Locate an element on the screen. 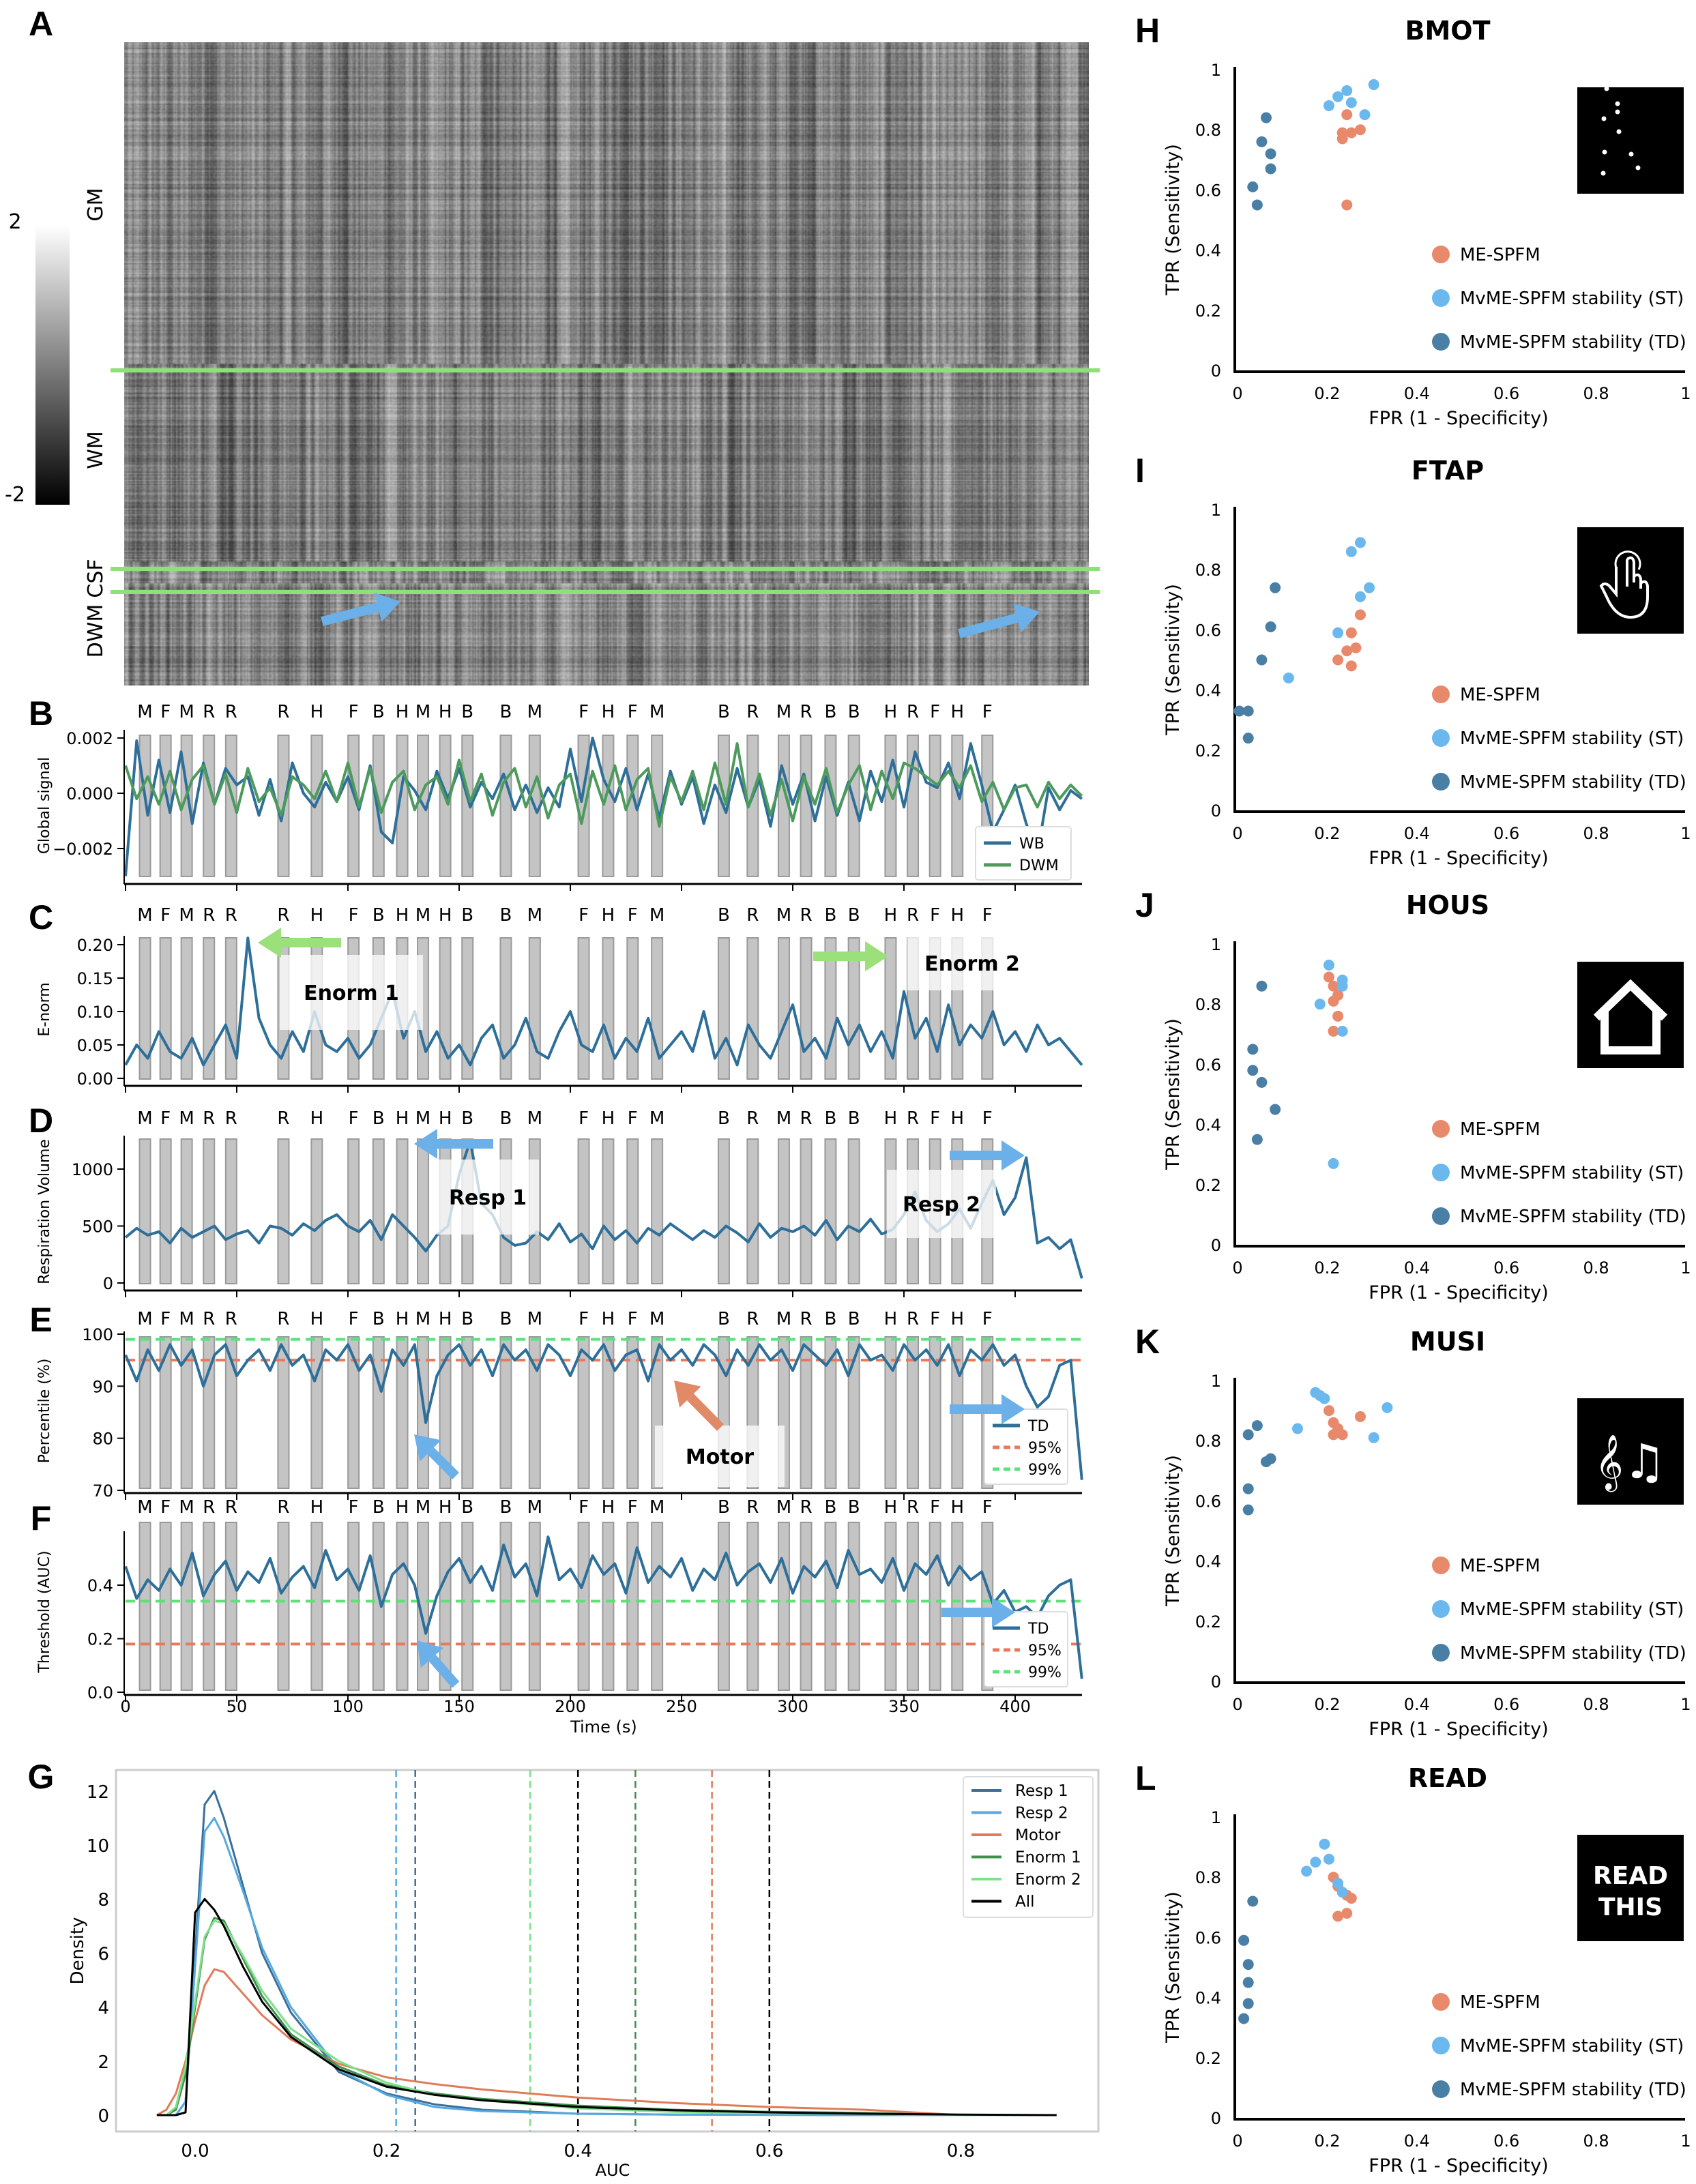  y-tick-label: 0.2 is located at coordinates (1208, 311).